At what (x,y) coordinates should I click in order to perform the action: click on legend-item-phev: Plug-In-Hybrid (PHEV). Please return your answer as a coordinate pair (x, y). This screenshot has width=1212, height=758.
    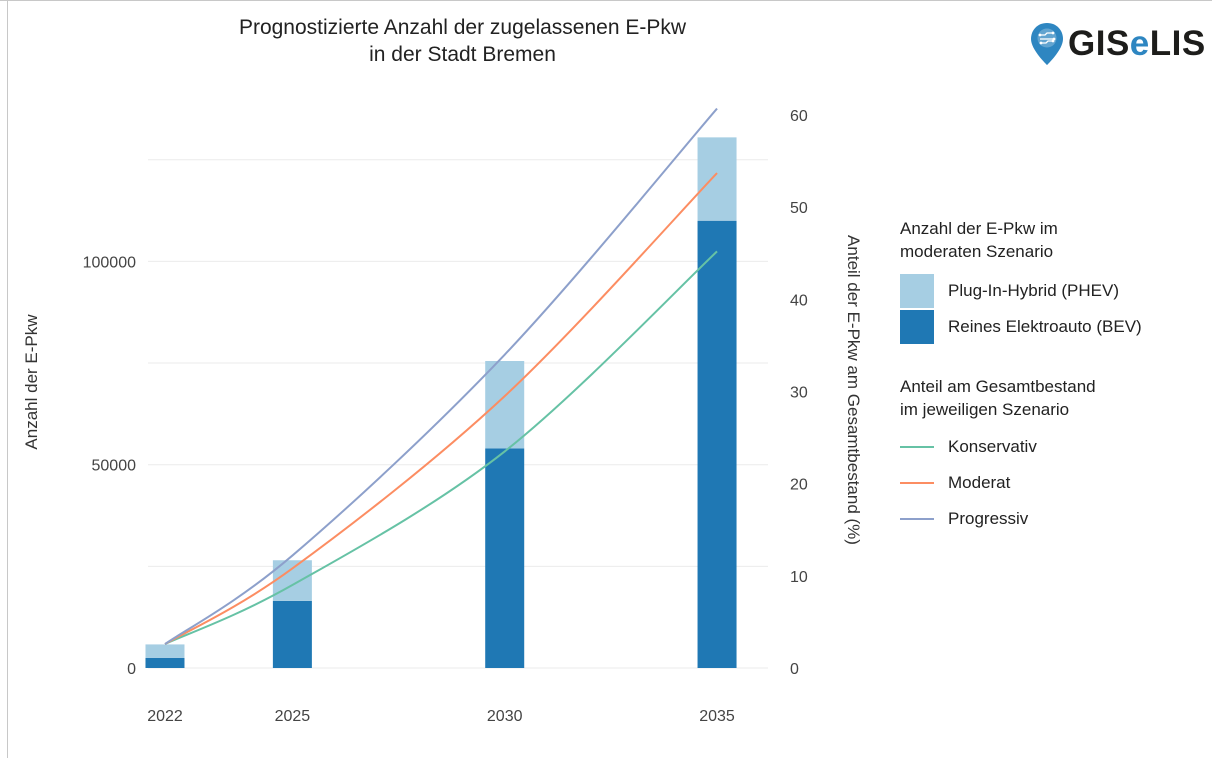
    Looking at the image, I should click on (1052, 291).